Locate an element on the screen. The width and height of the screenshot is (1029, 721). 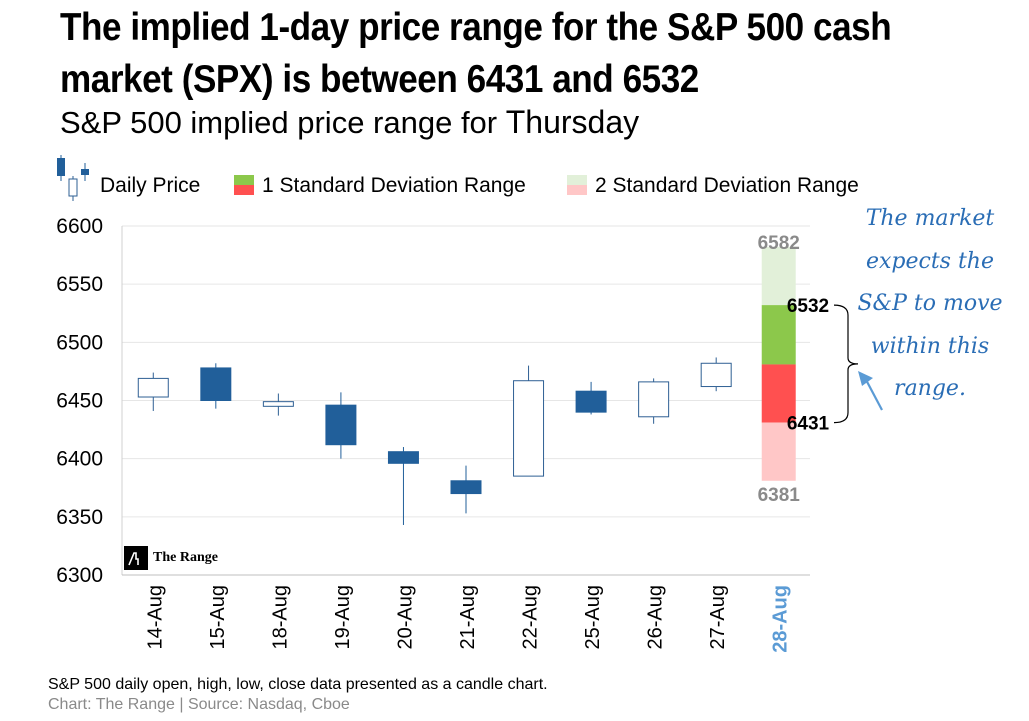
y-tick-label: 6450 is located at coordinates (79, 401).